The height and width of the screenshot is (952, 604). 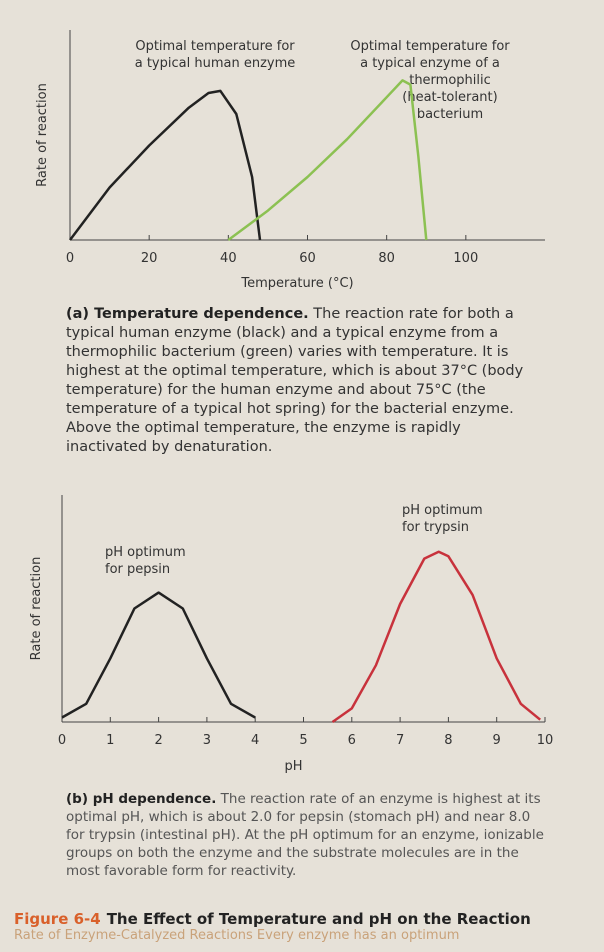 I want to click on x-tick-label: 20, so click(x=149, y=258).